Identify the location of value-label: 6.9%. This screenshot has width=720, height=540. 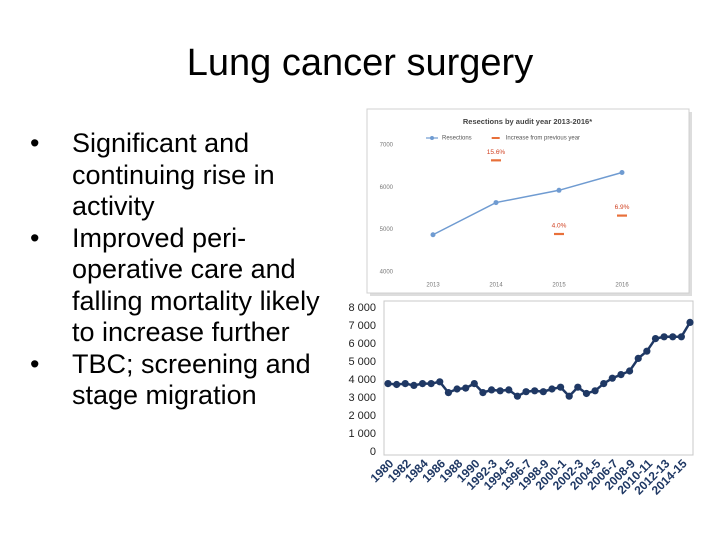
(622, 207).